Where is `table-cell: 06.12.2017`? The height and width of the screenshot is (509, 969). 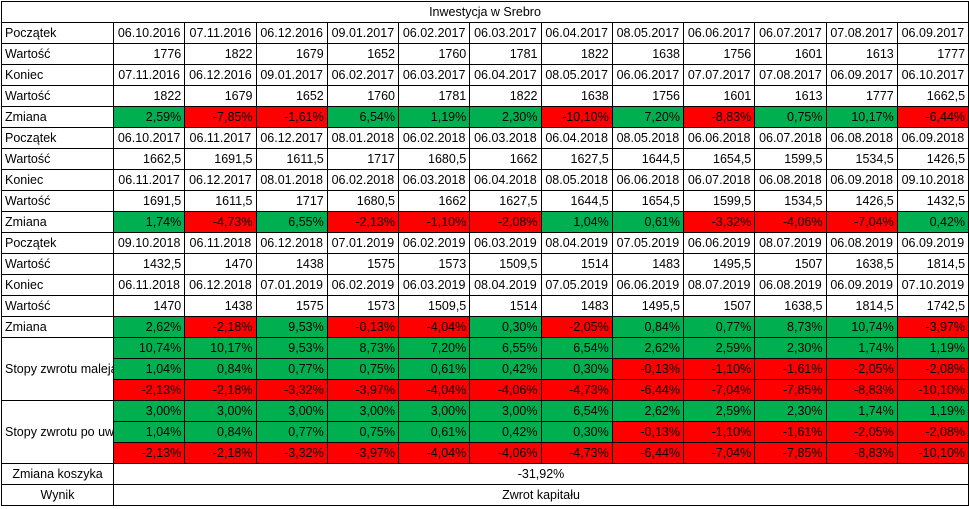 table-cell: 06.12.2017 is located at coordinates (220, 180).